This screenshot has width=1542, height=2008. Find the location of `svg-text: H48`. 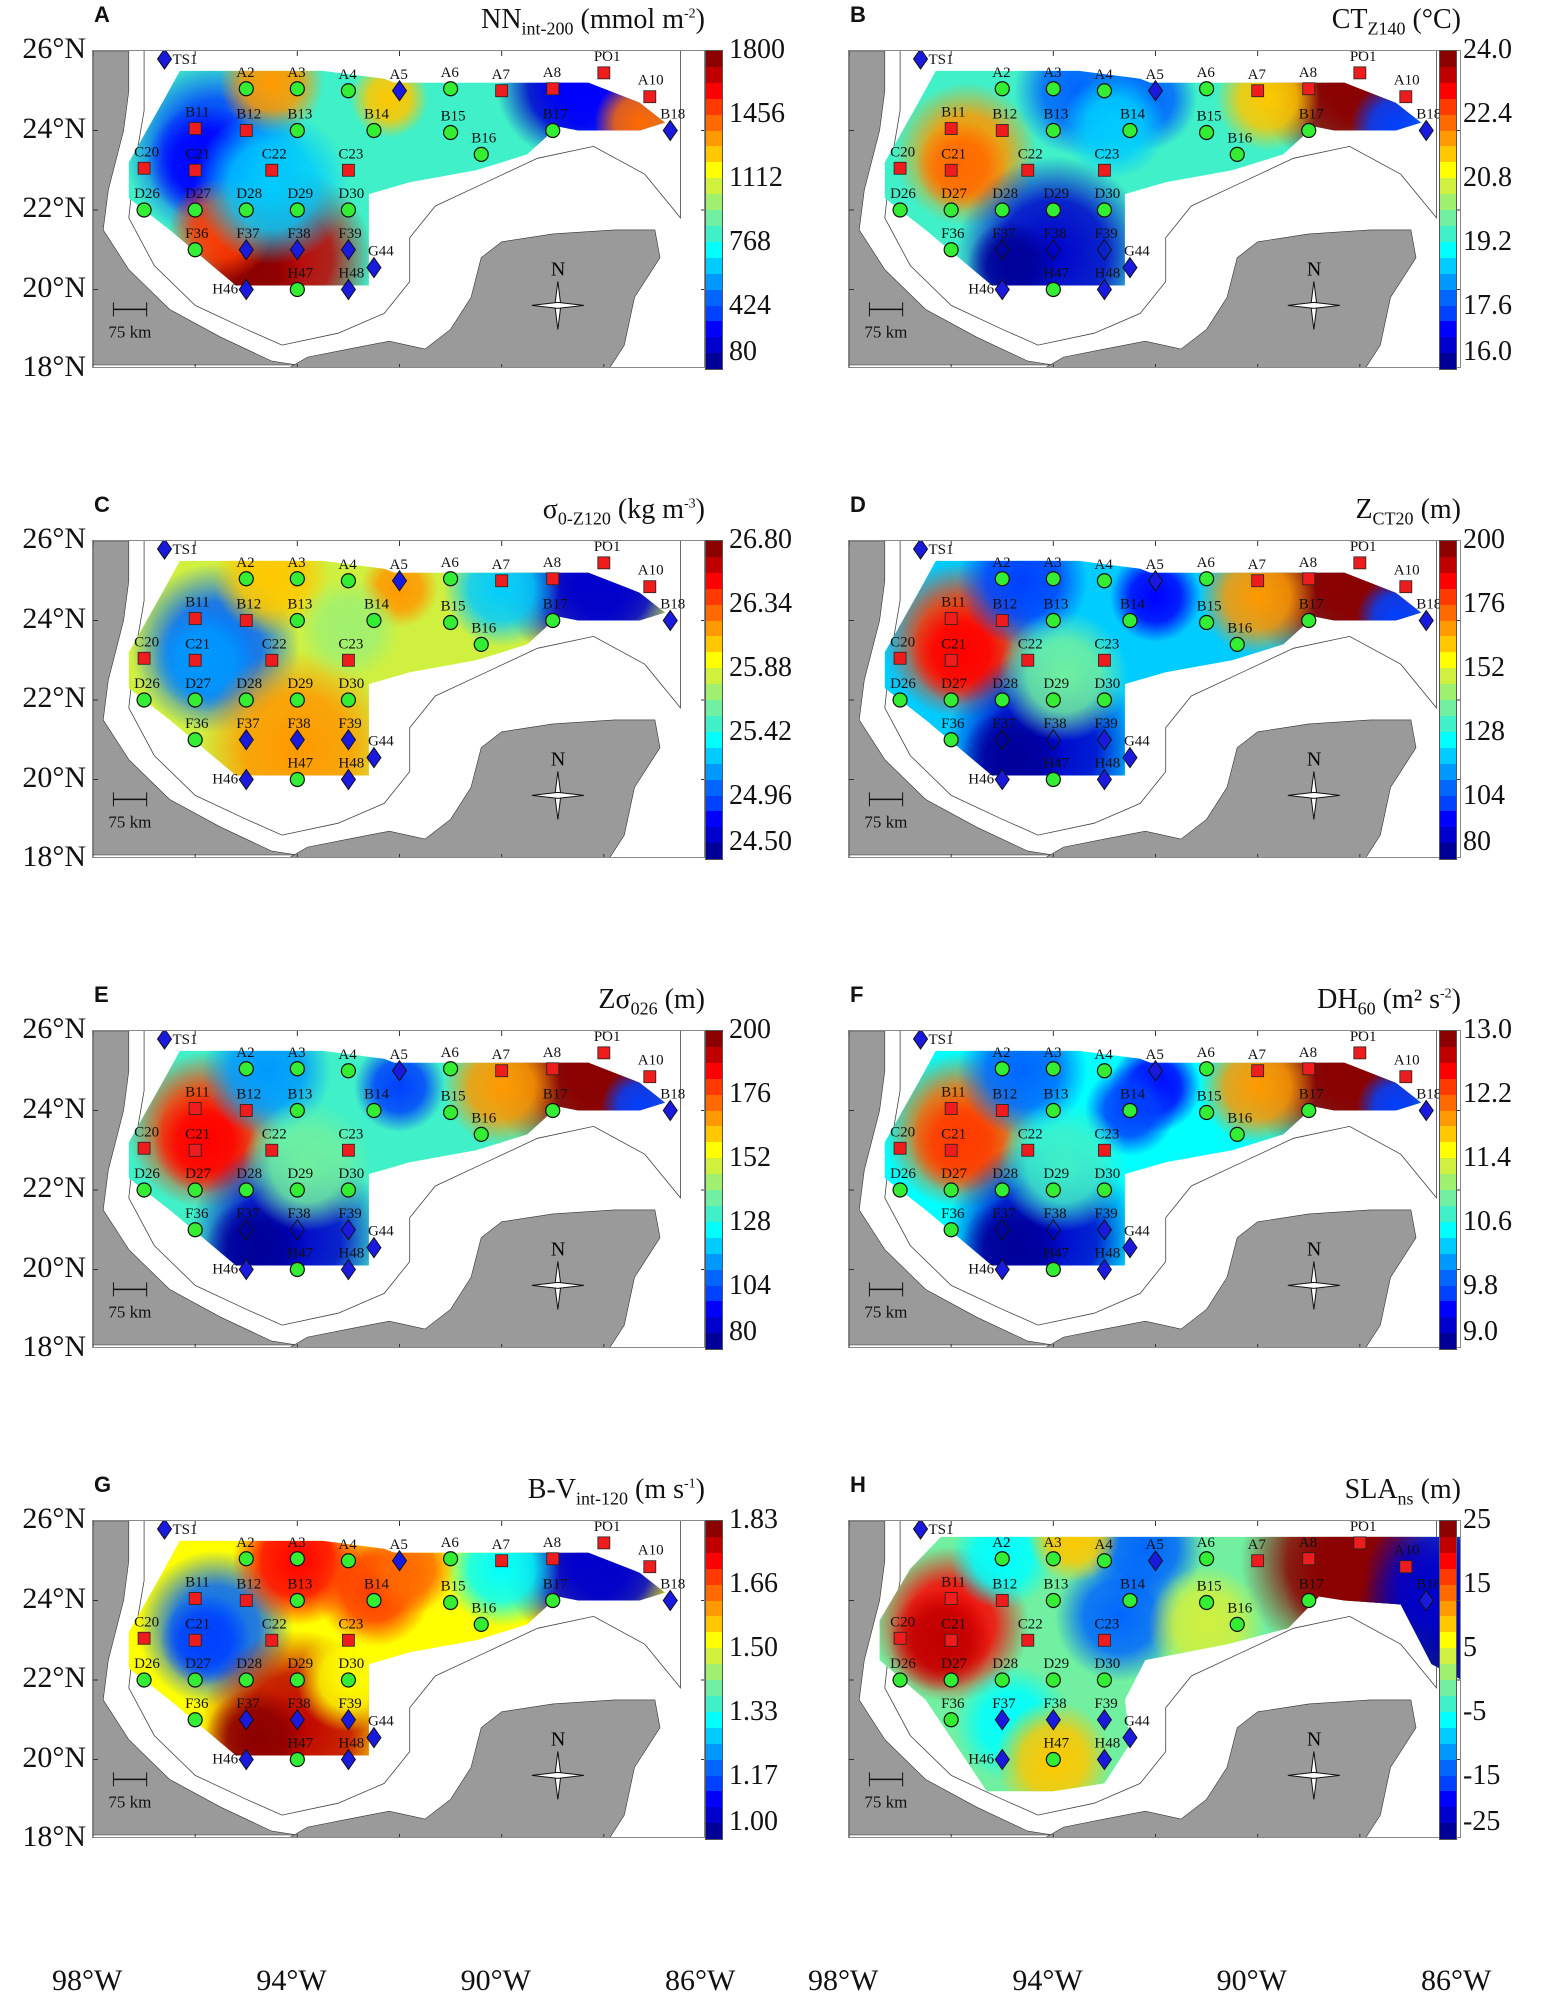

svg-text: H48 is located at coordinates (1107, 274).